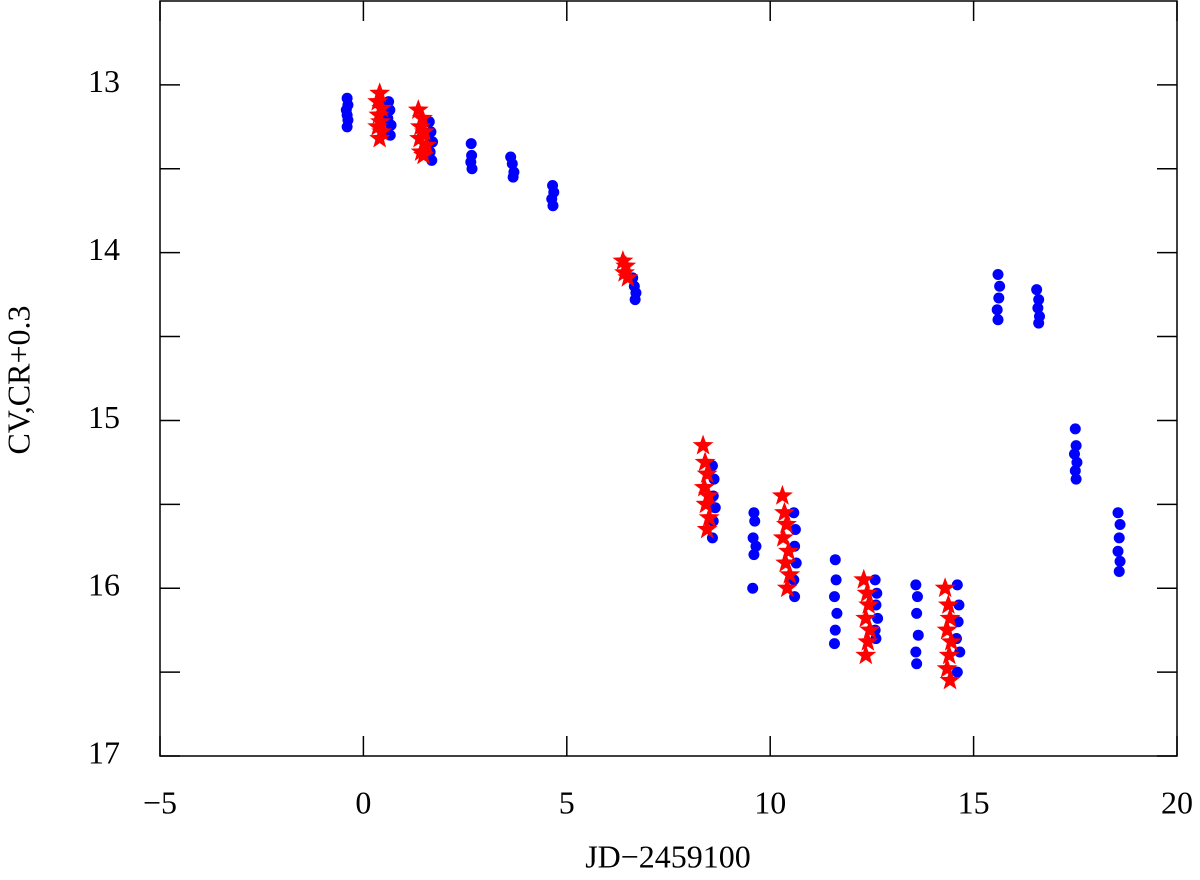 The height and width of the screenshot is (880, 1200). Describe the element at coordinates (104, 585) in the screenshot. I see `y-tick-label: 16` at that location.